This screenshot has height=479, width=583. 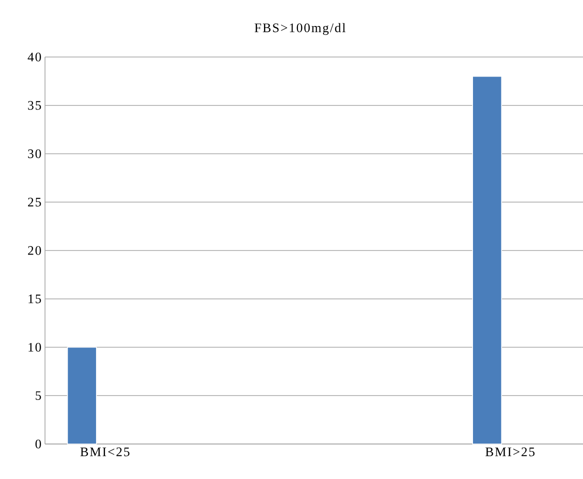 I want to click on y-tick-label: 25, so click(x=34, y=202).